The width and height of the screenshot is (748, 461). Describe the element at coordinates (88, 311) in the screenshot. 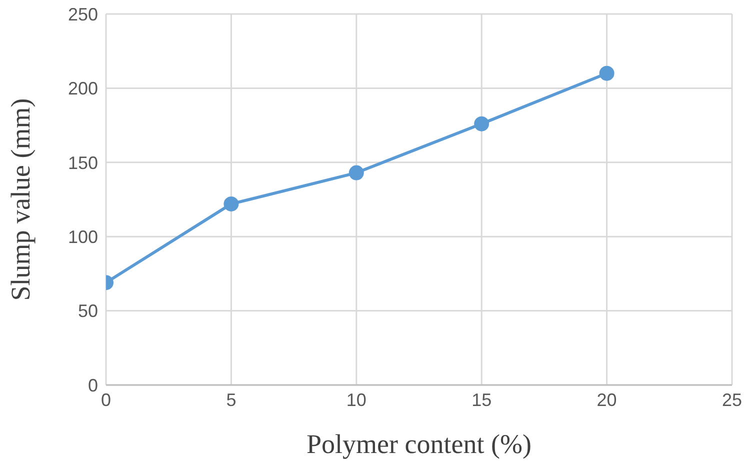

I see `y-tick-label: 50` at that location.